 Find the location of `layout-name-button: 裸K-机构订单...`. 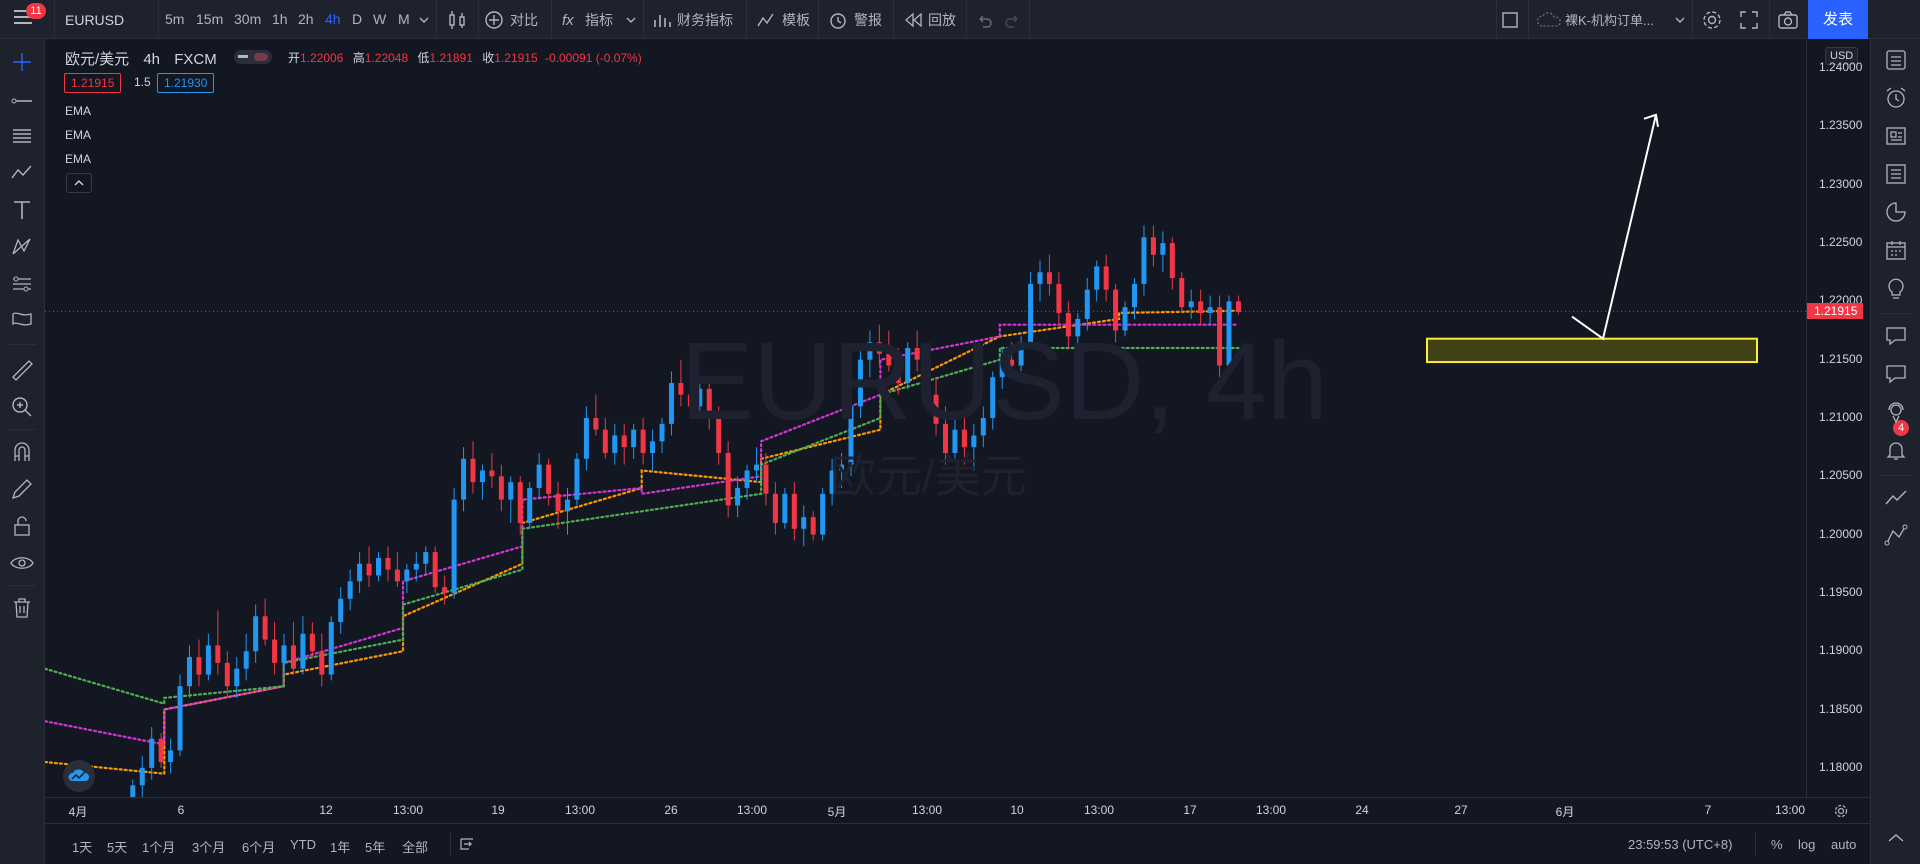

layout-name-button: 裸K-机构订单... is located at coordinates (1609, 20).